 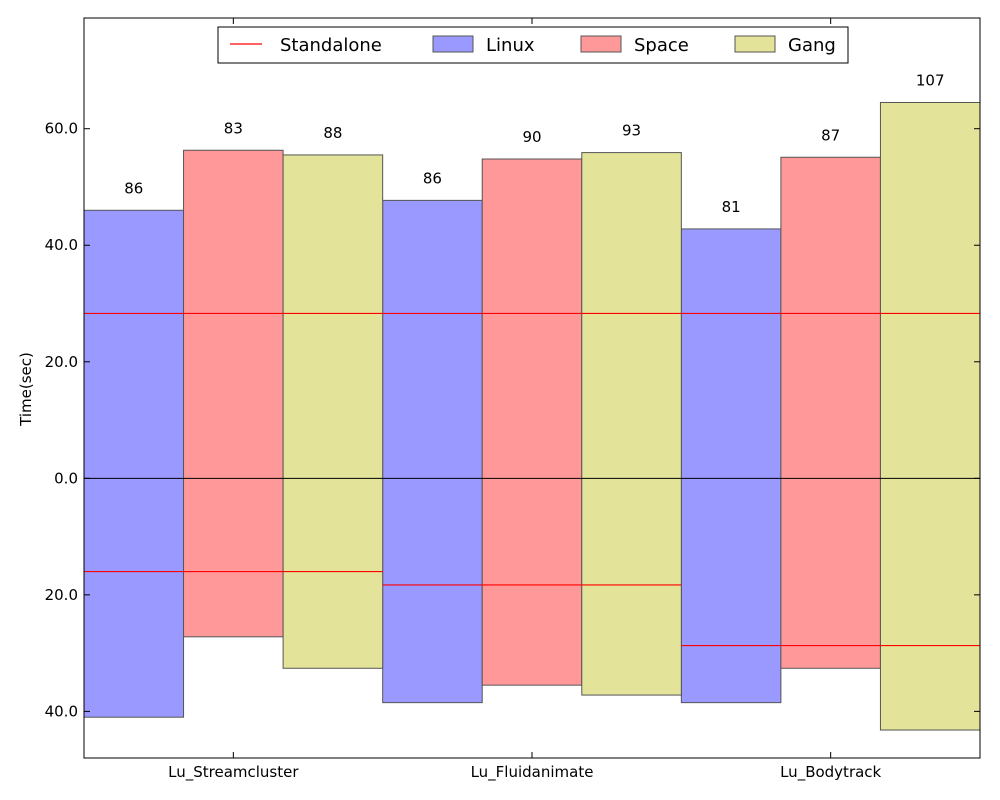 What do you see at coordinates (66, 478) in the screenshot?
I see `y-tick-label: 0.0` at bounding box center [66, 478].